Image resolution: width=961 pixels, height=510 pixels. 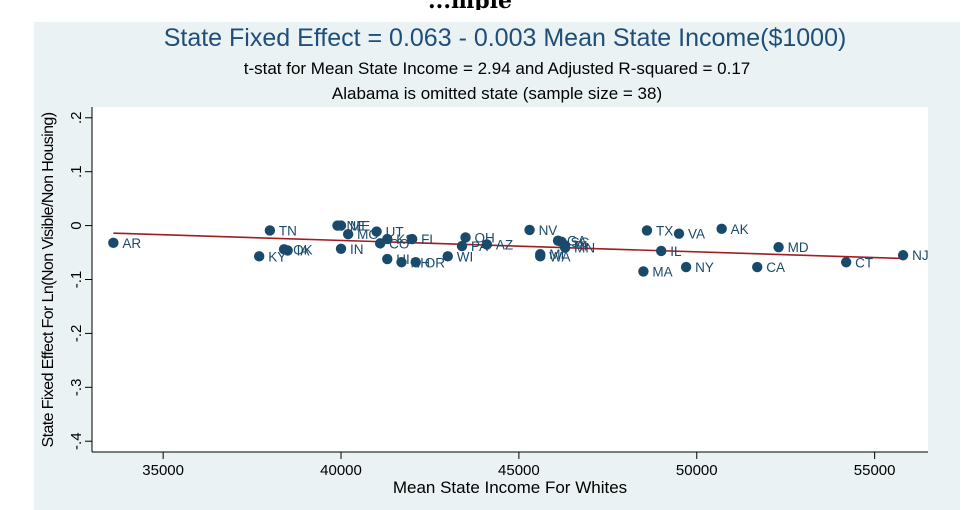 I want to click on point-label-ok: OK, so click(x=303, y=249).